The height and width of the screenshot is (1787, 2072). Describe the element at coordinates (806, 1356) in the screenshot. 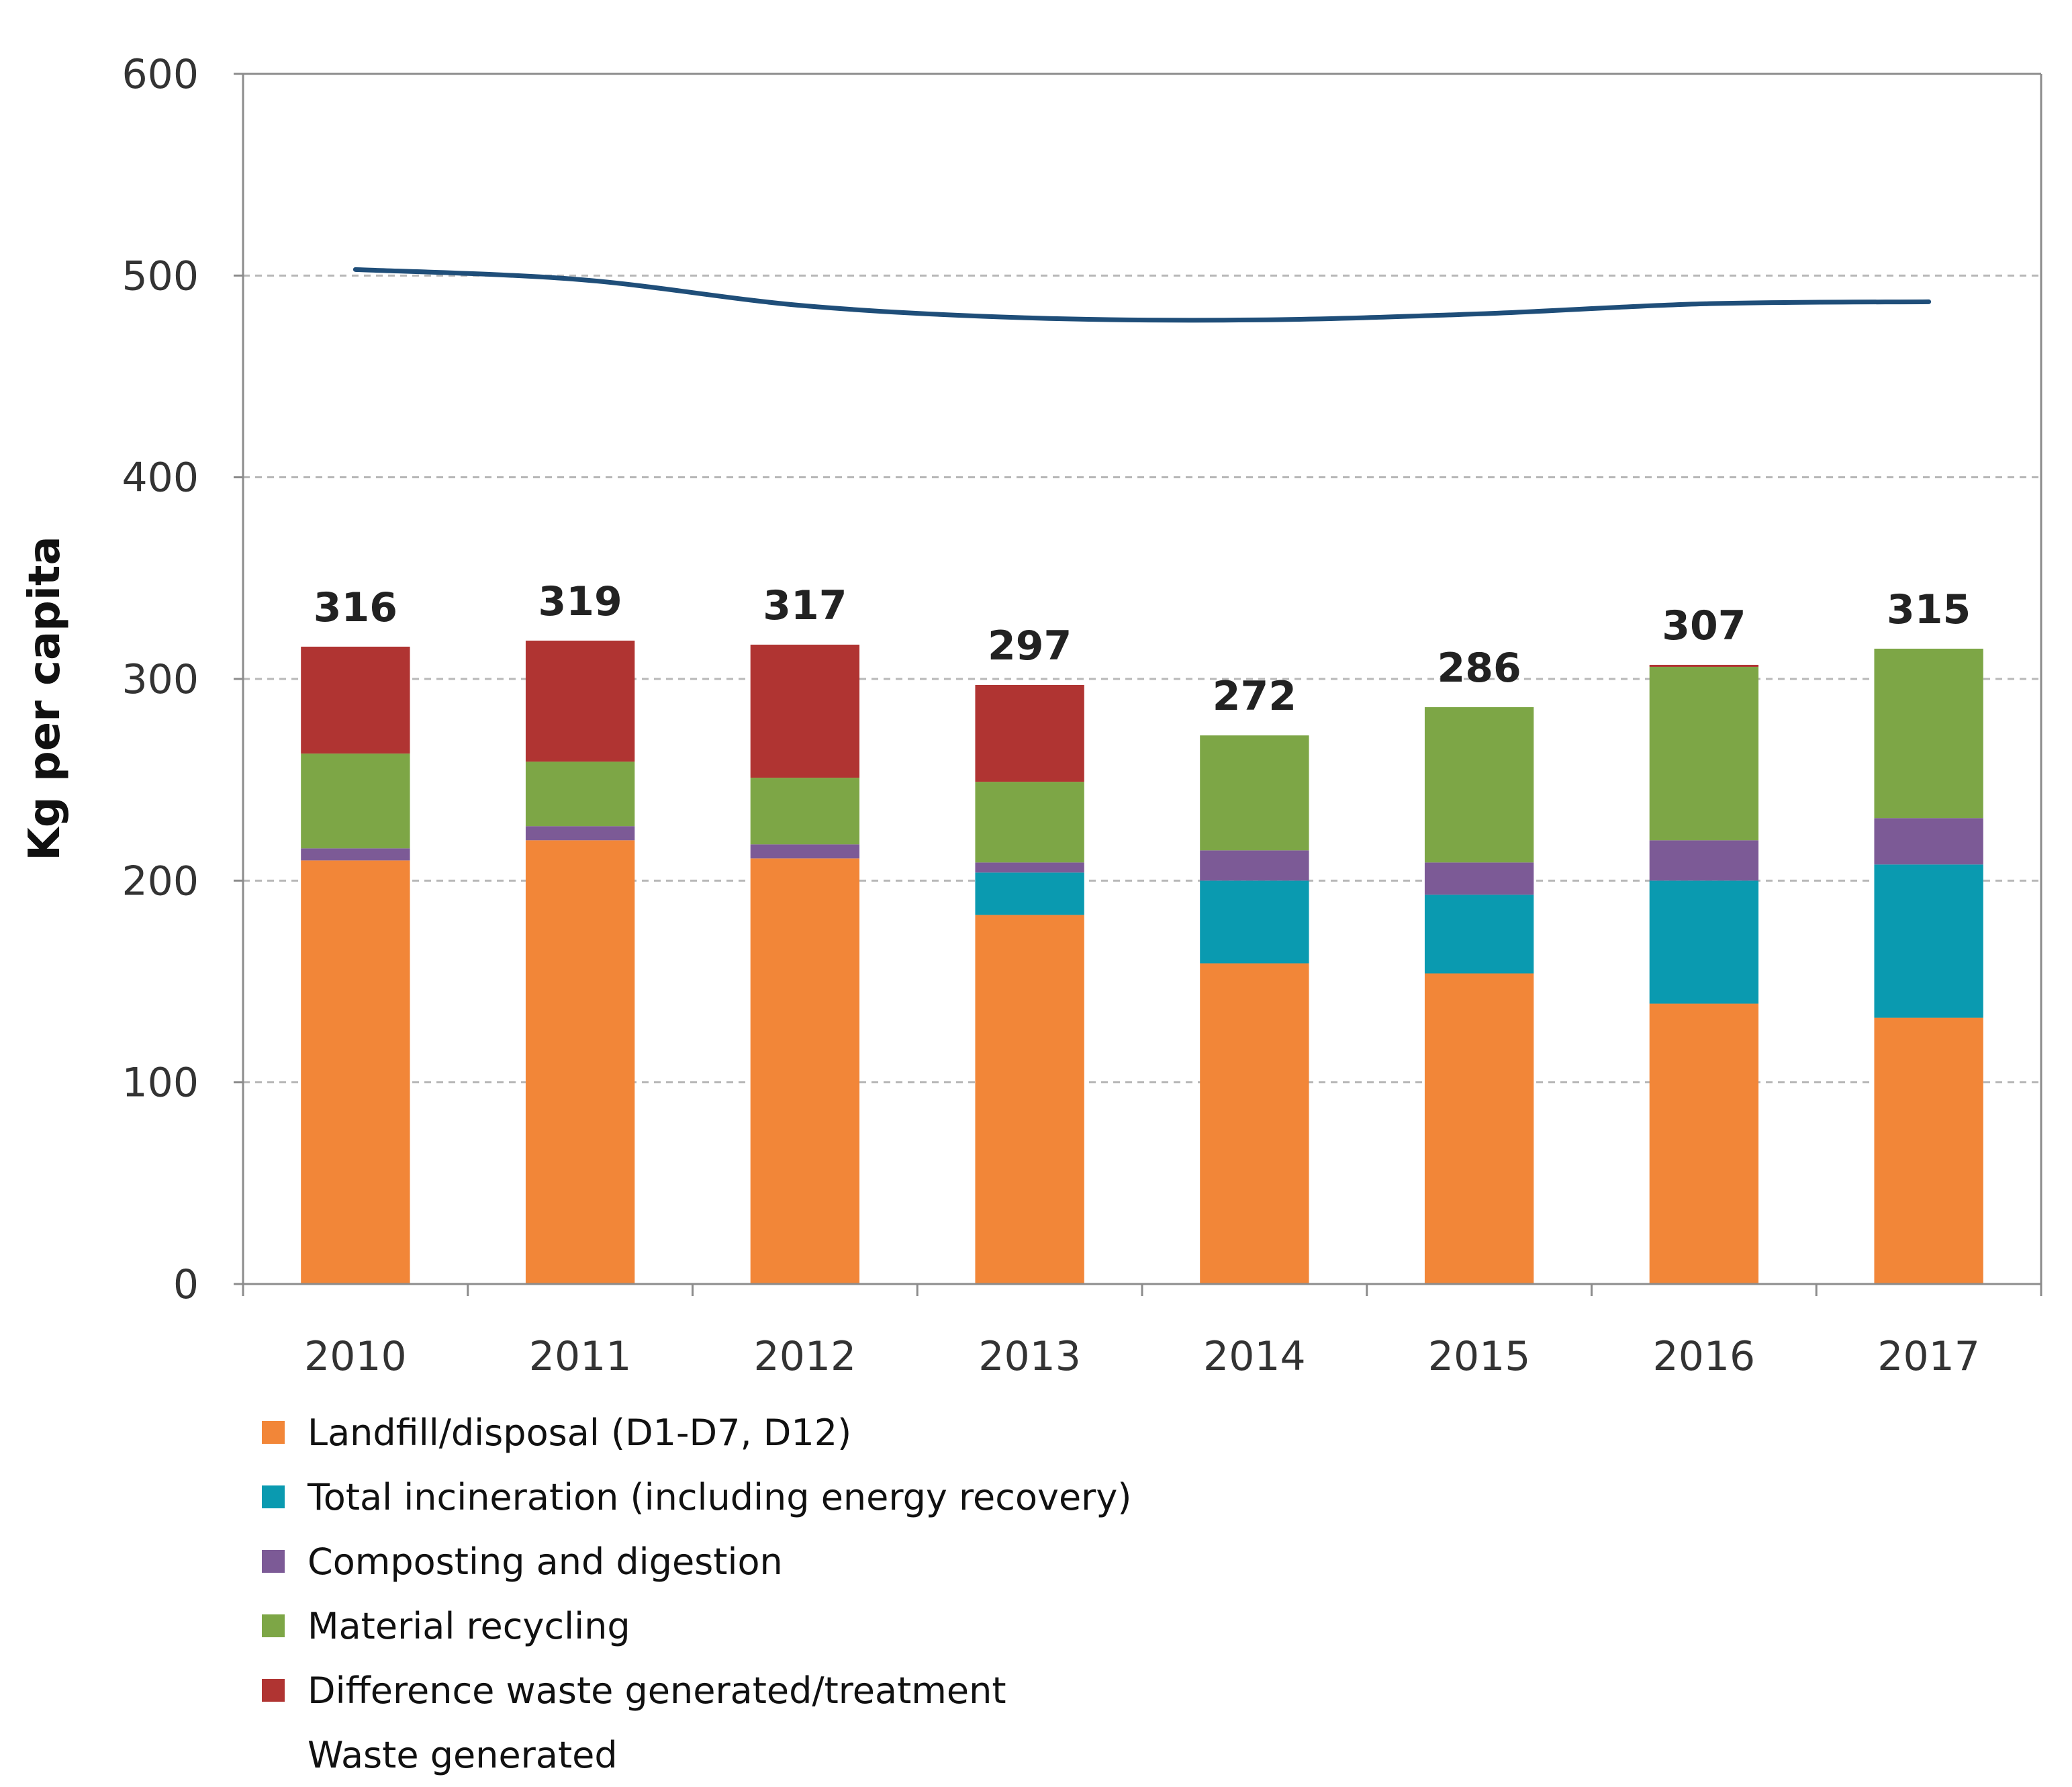

I see `x-tick-label: 2012` at that location.